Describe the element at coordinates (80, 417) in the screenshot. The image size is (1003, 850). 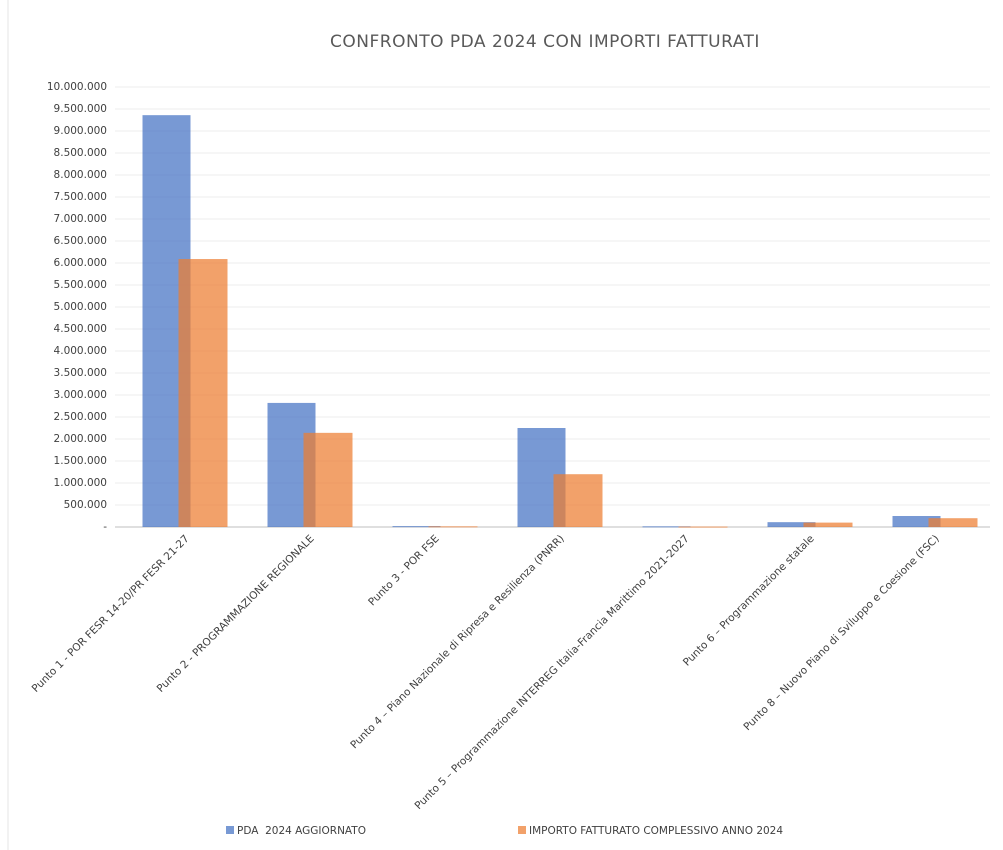
I see `y-tick-label: 2.500.000` at that location.